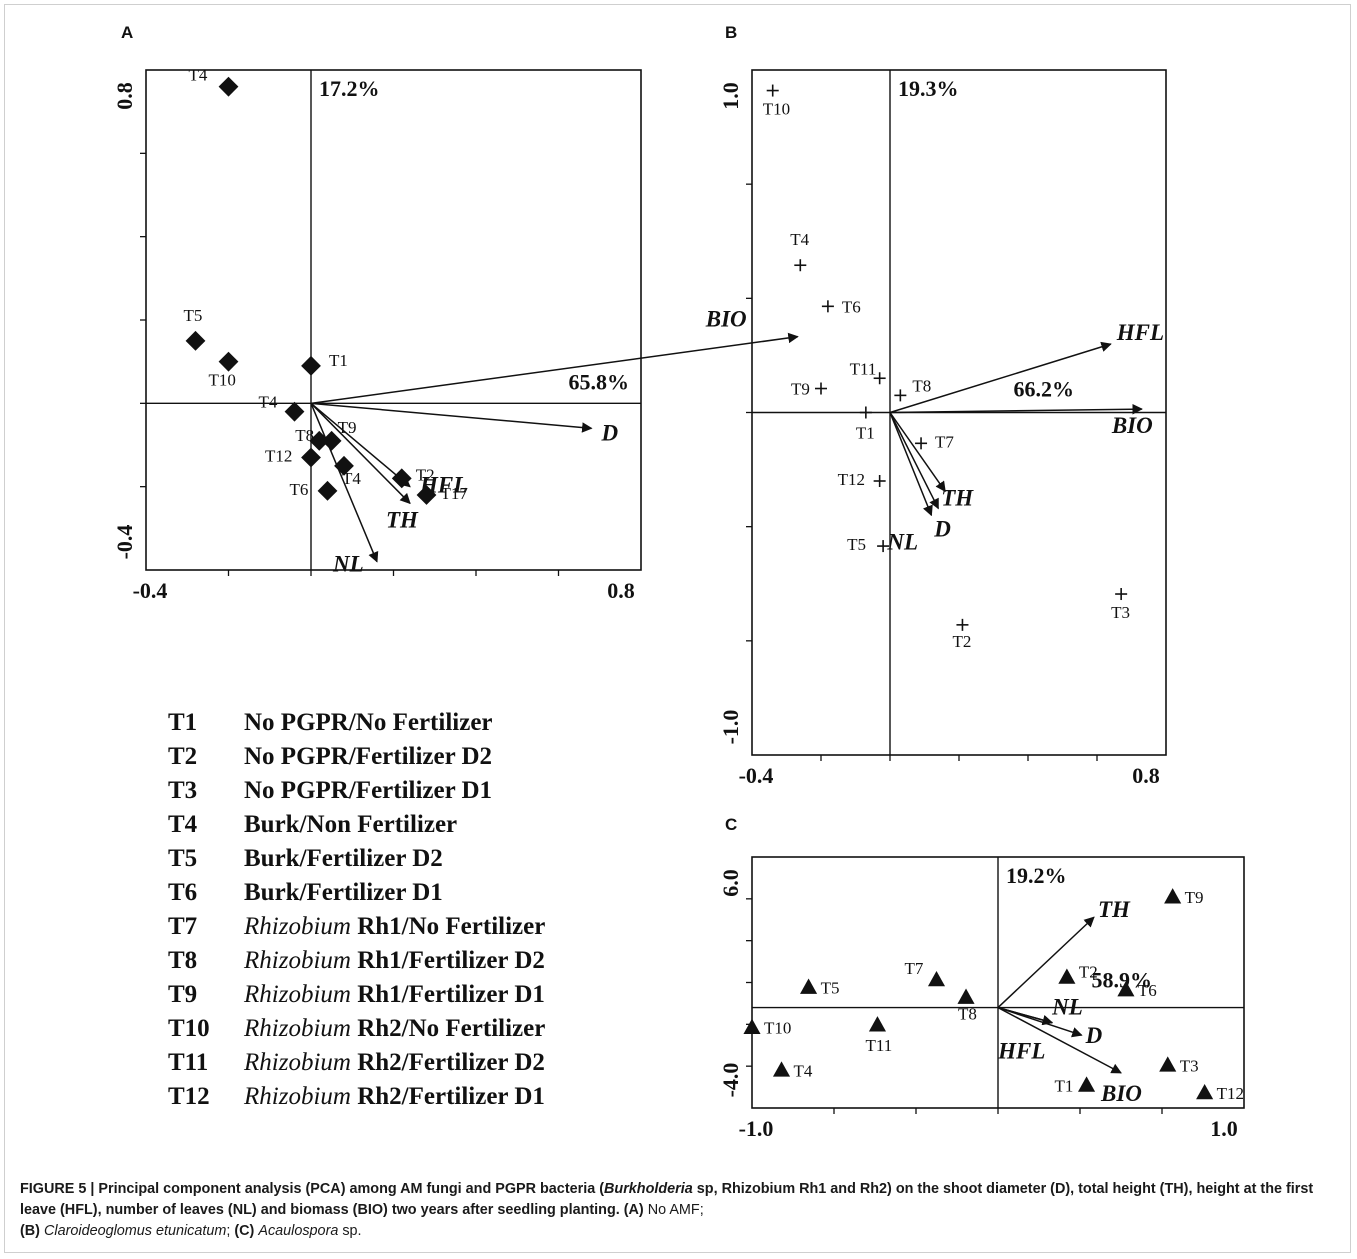  What do you see at coordinates (730, 727) in the screenshot?
I see `y-tick-label-min: -1.0` at bounding box center [730, 727].